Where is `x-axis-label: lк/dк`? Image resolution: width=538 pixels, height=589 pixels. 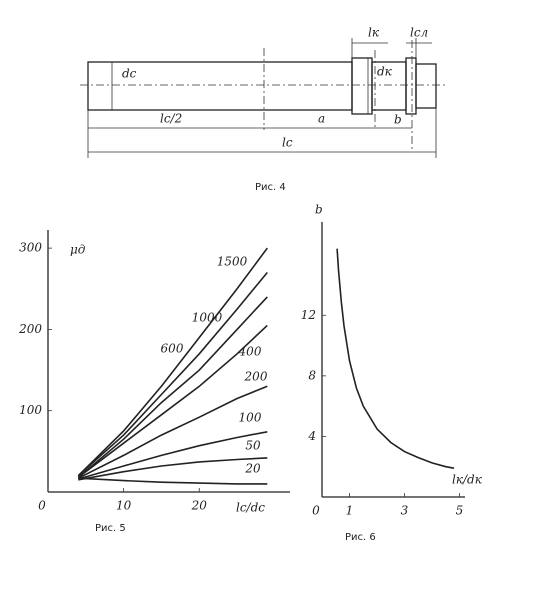 x-axis-label: lк/dк is located at coordinates (467, 480).